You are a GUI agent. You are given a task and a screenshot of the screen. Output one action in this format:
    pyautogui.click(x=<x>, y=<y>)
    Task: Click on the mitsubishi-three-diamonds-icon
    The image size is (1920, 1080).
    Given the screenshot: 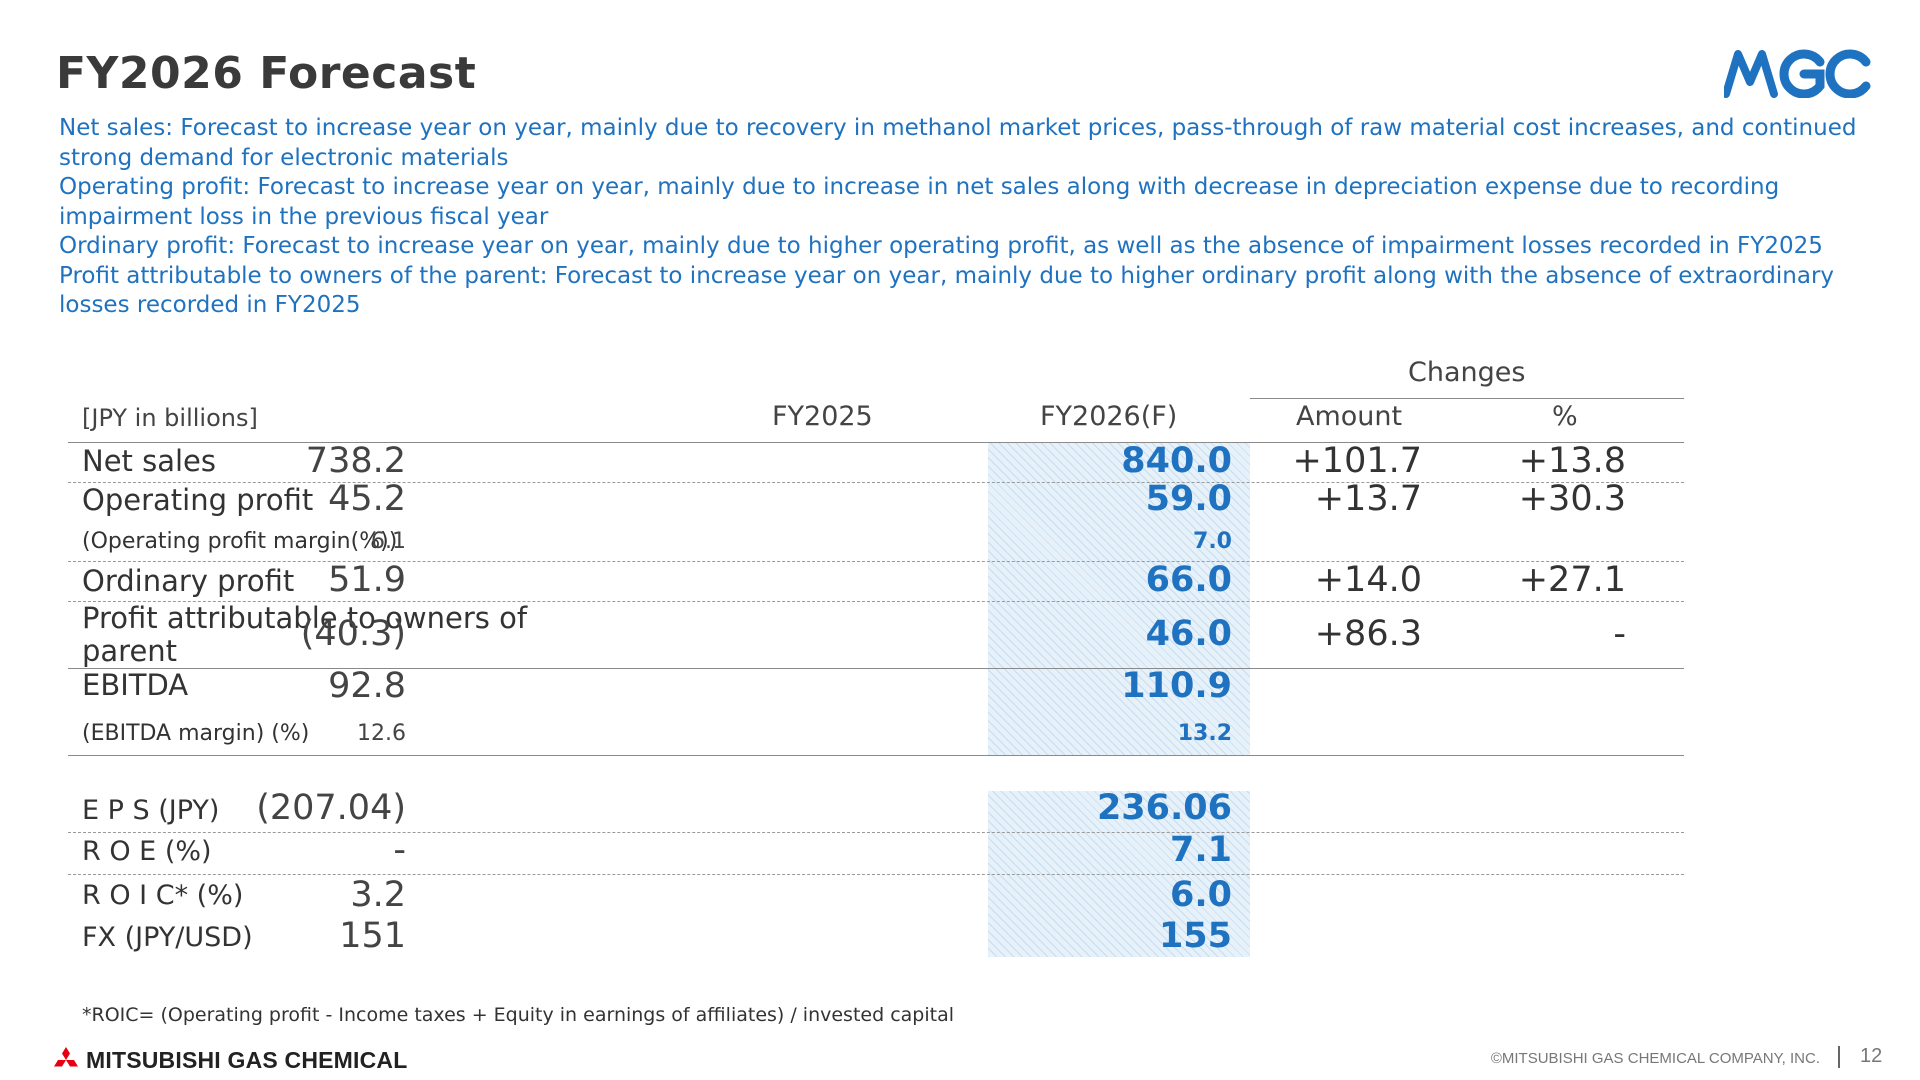 What is the action you would take?
    pyautogui.click(x=66, y=1057)
    